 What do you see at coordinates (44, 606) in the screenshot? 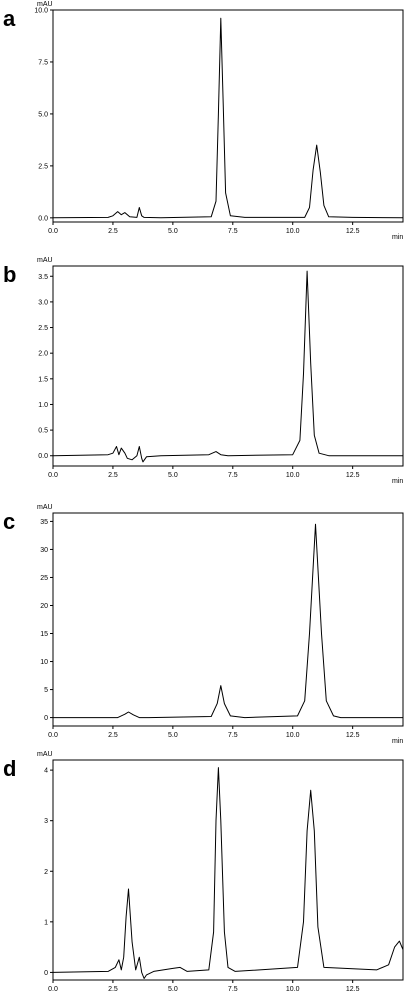
I see `y-tick-label: 20` at bounding box center [44, 606].